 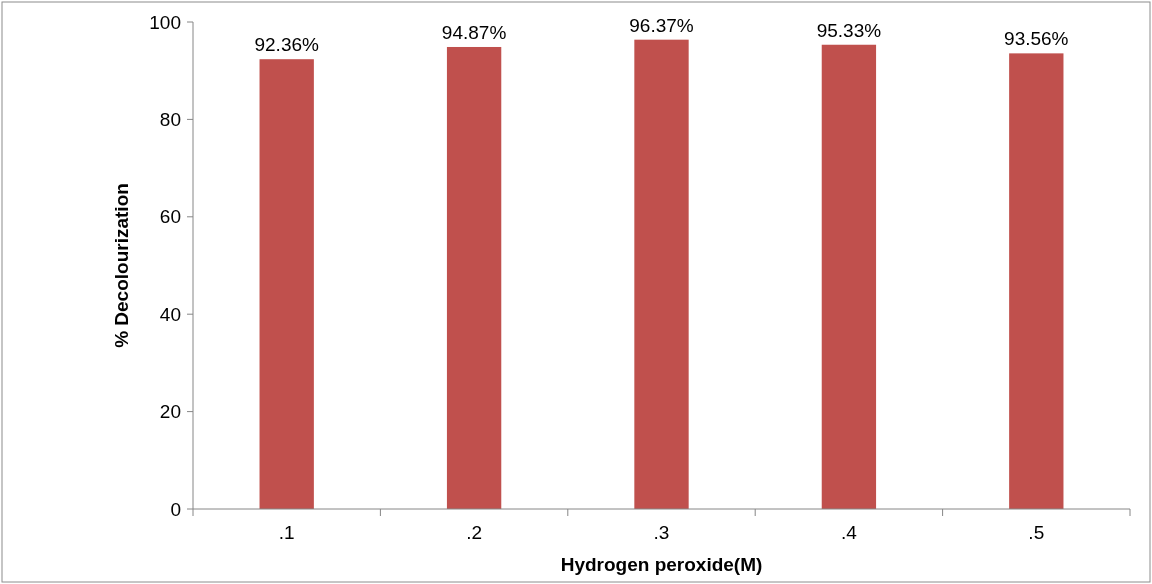 What do you see at coordinates (474, 532) in the screenshot?
I see `x-tick-label: .2` at bounding box center [474, 532].